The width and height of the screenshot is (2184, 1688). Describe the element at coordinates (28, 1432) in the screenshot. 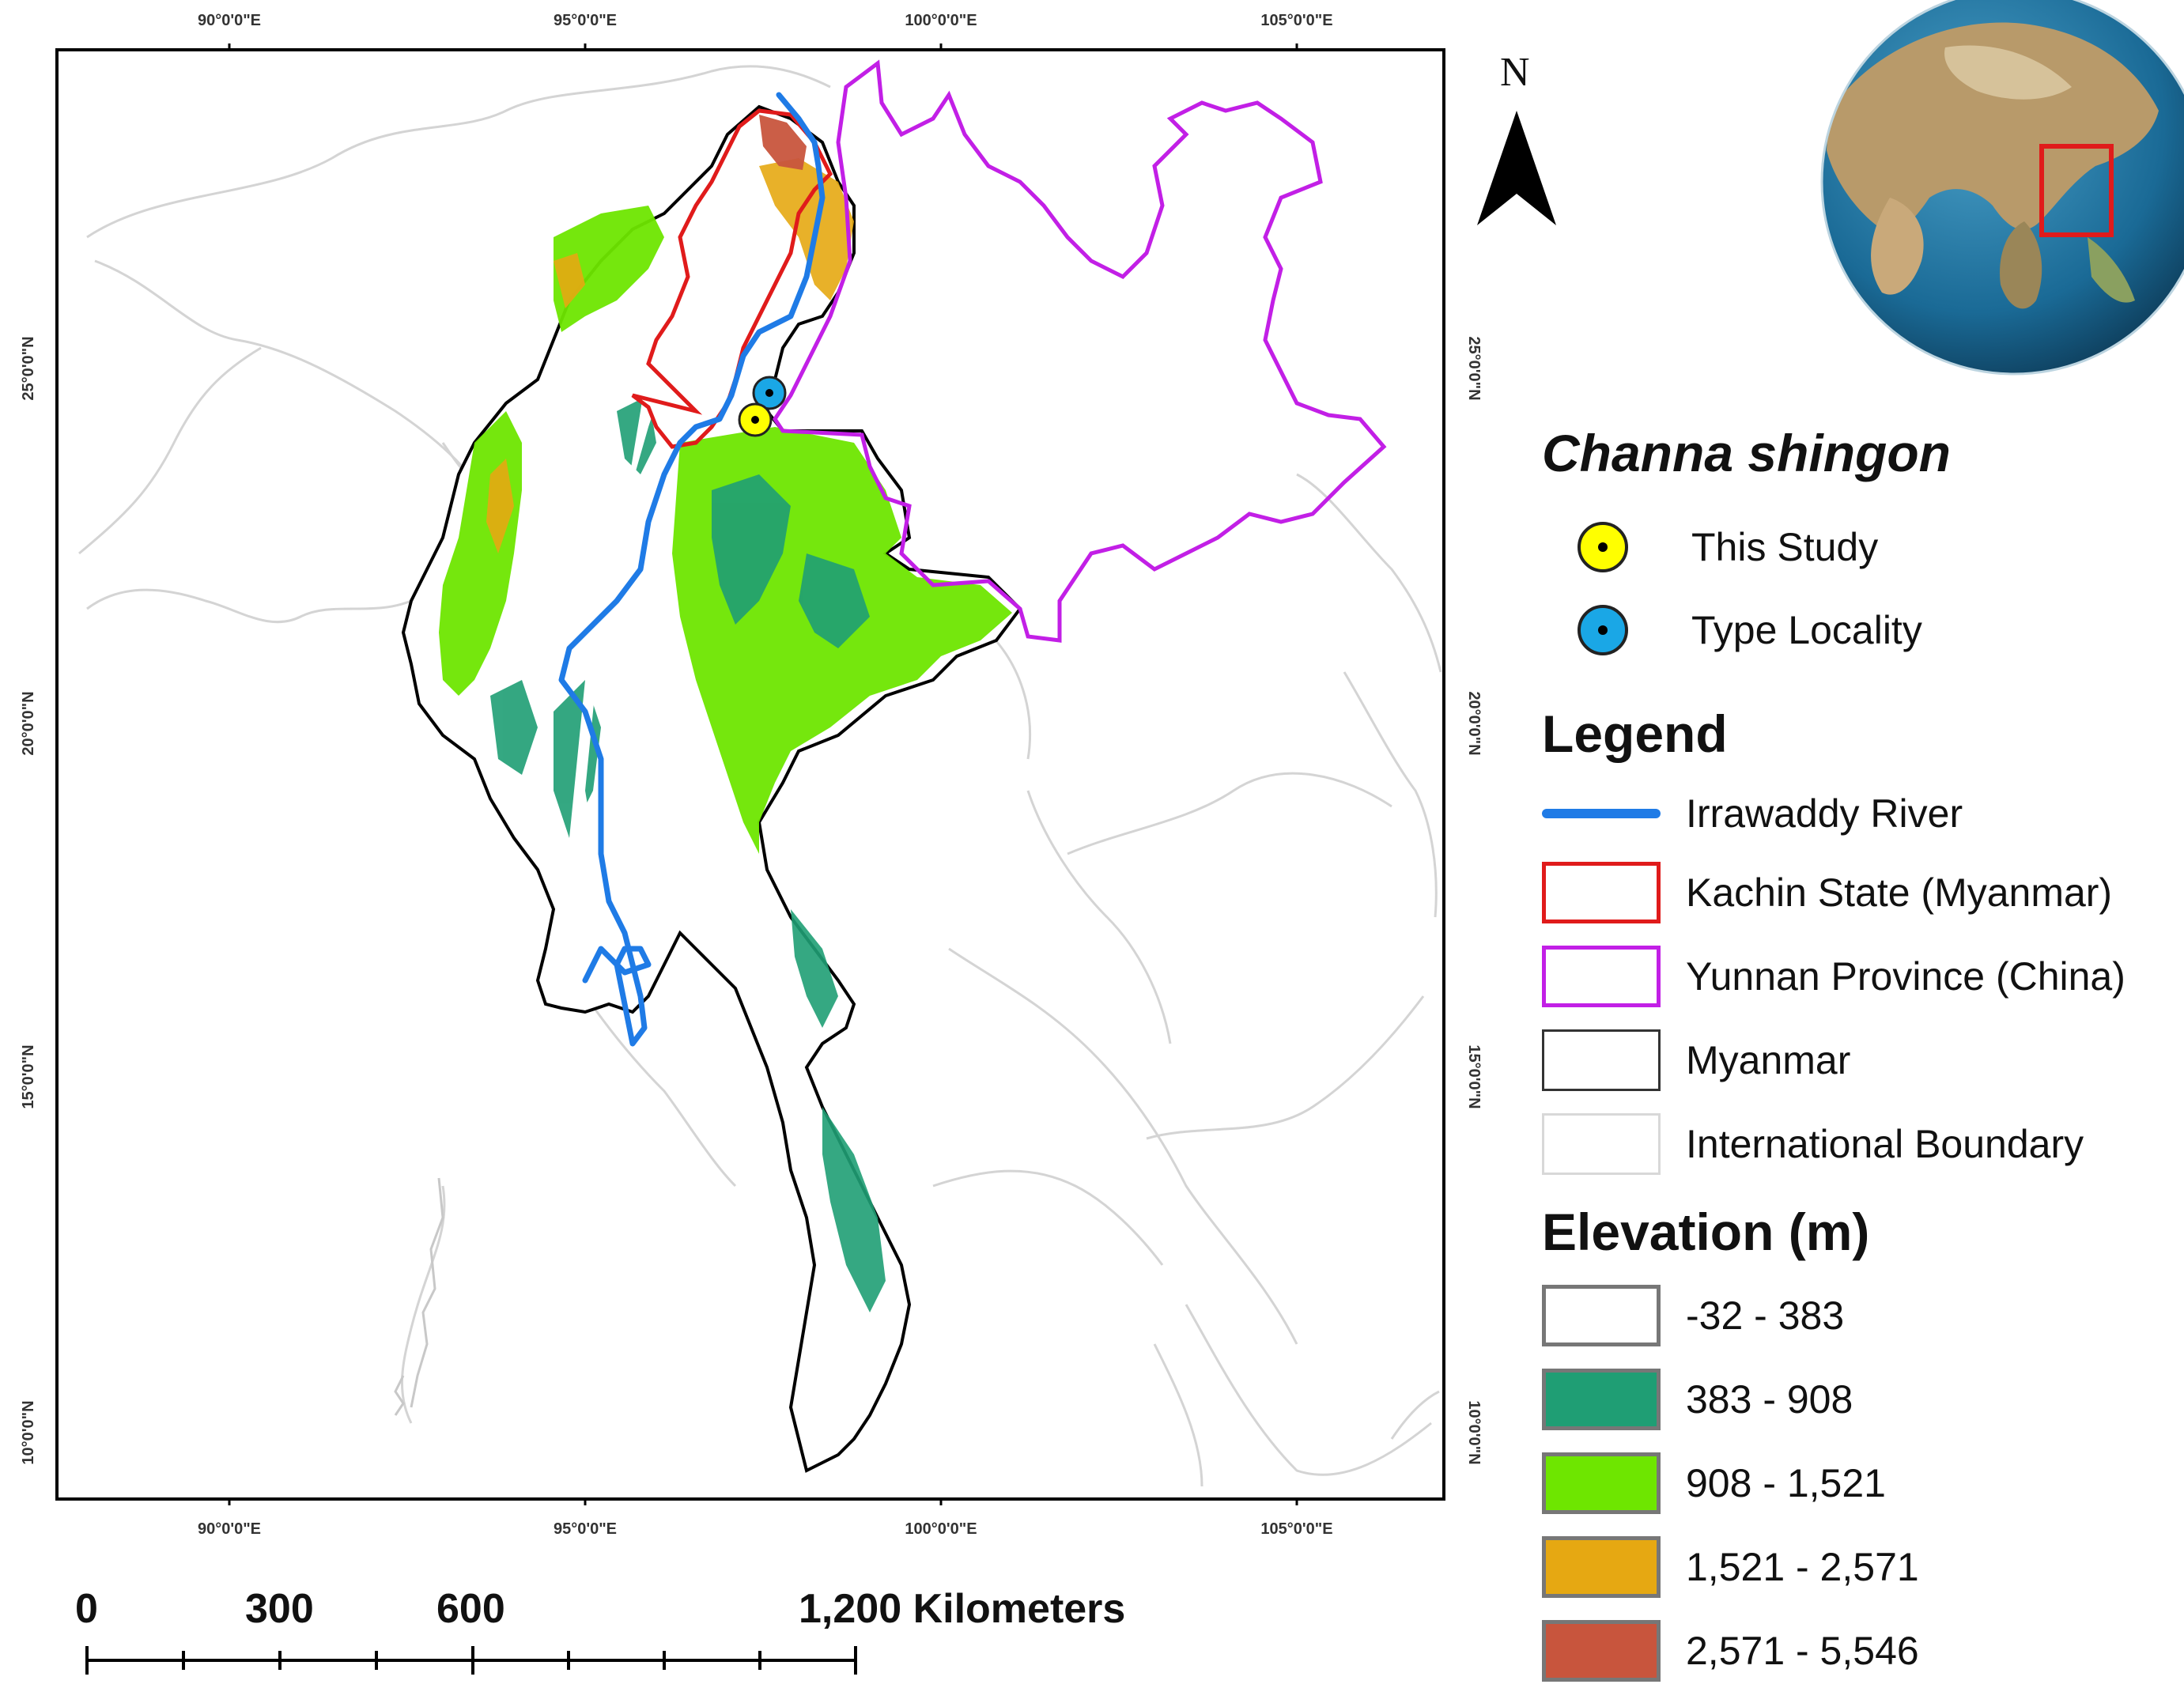

I see `left-axis-label: 10°0'0"N` at that location.